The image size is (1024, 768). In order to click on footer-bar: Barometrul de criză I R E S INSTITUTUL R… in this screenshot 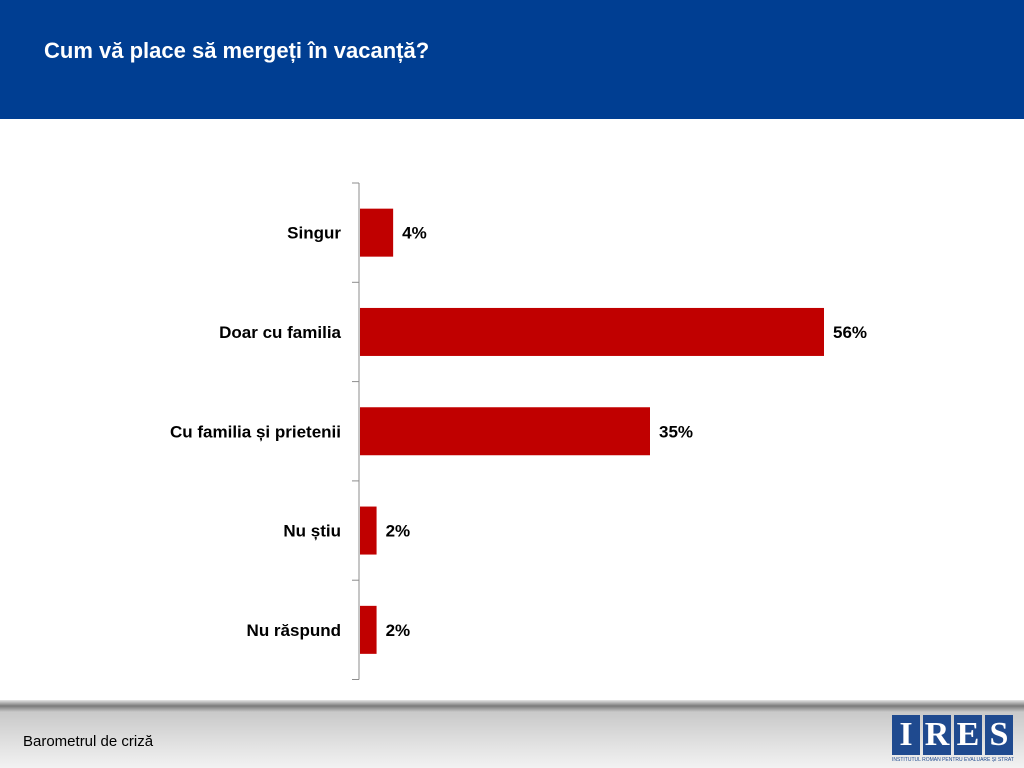, I will do `click(512, 734)`.